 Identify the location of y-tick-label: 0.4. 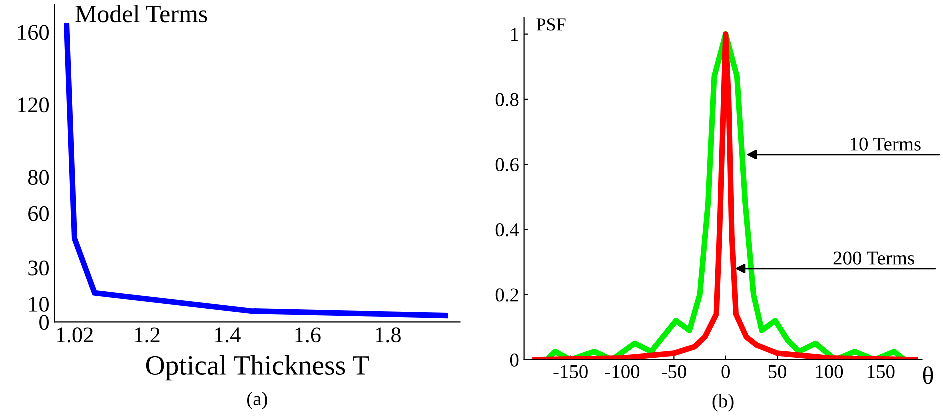
(508, 230).